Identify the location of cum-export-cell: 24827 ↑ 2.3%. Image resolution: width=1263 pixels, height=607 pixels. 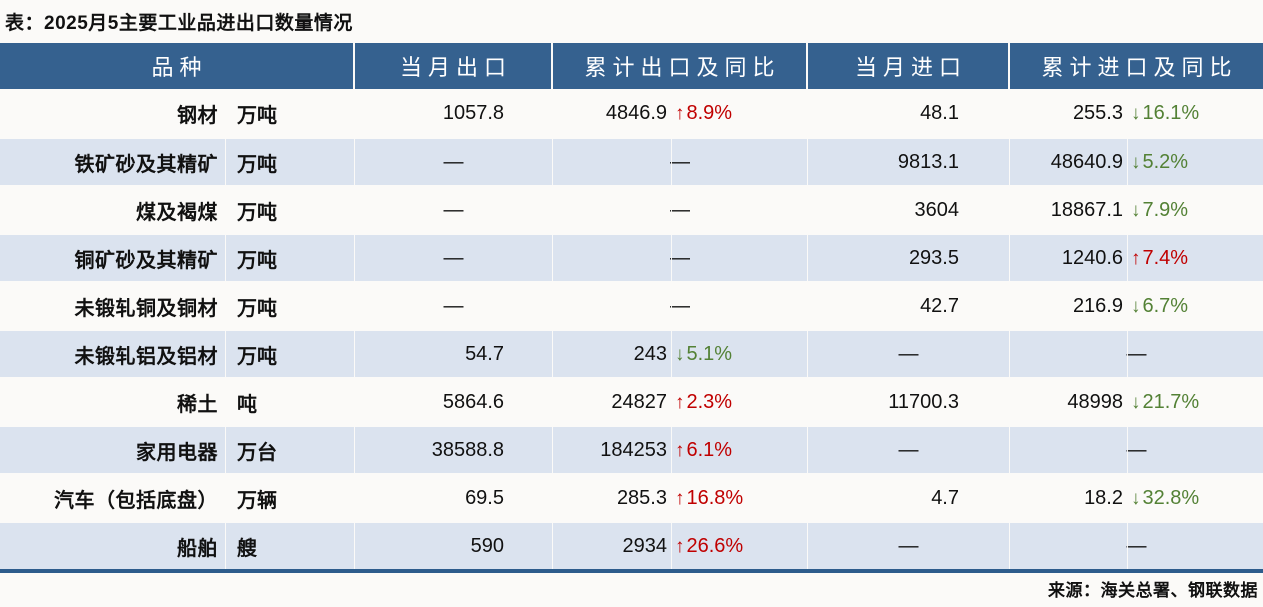
(680, 402).